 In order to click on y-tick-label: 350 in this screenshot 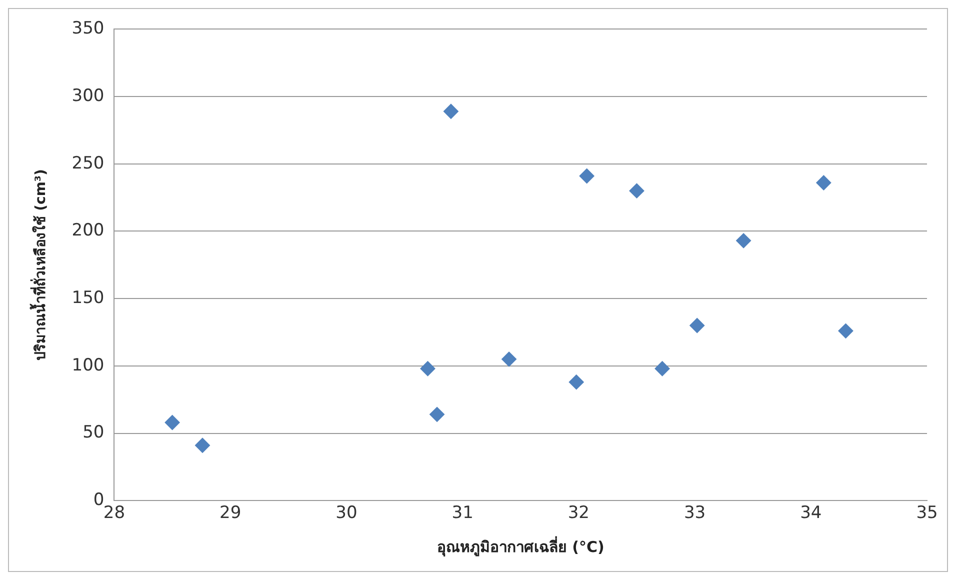, I will do `click(88, 28)`.